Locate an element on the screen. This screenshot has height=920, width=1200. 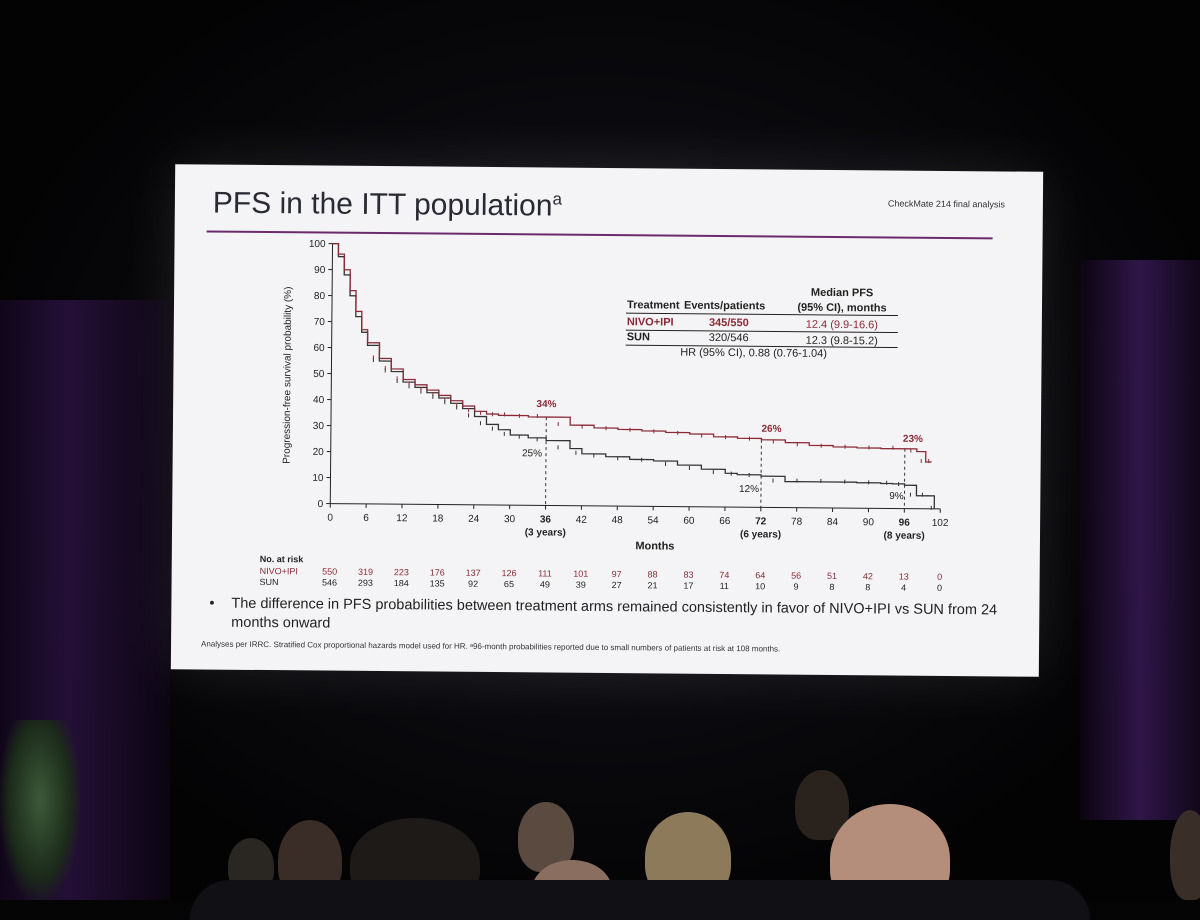
at-risk-value-sun: 11 is located at coordinates (724, 586).